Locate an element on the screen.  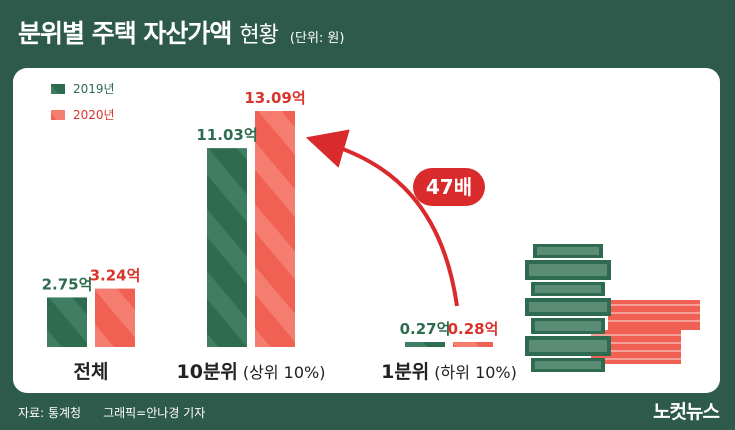
value-label-2019-decile-1: 0.27억 is located at coordinates (425, 329).